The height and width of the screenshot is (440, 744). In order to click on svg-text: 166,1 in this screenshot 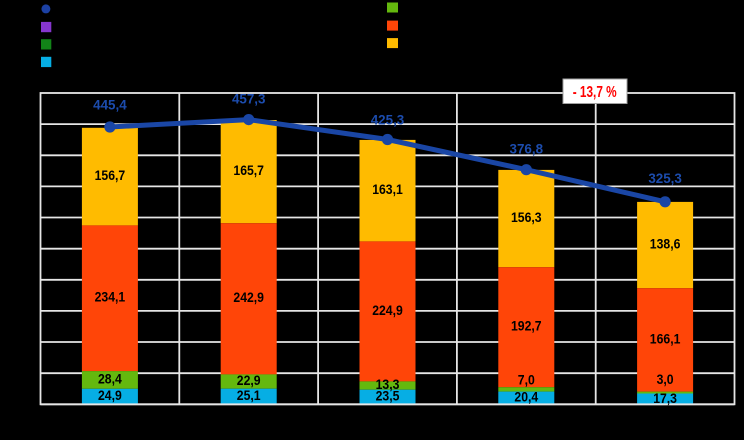, I will do `click(665, 338)`.